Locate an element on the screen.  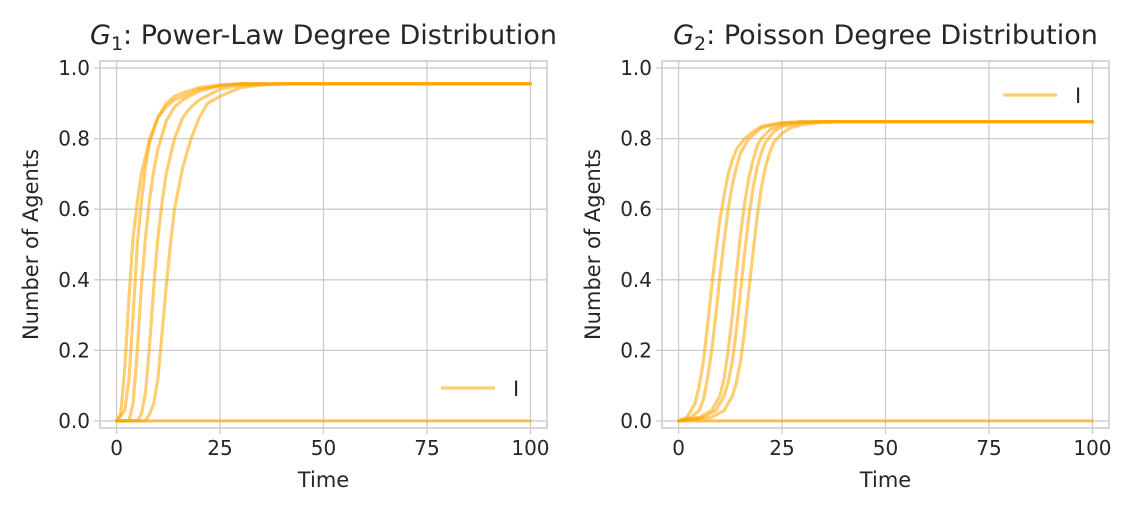
chart-title: G1: Power-Law Degree Distribution is located at coordinates (323, 37).